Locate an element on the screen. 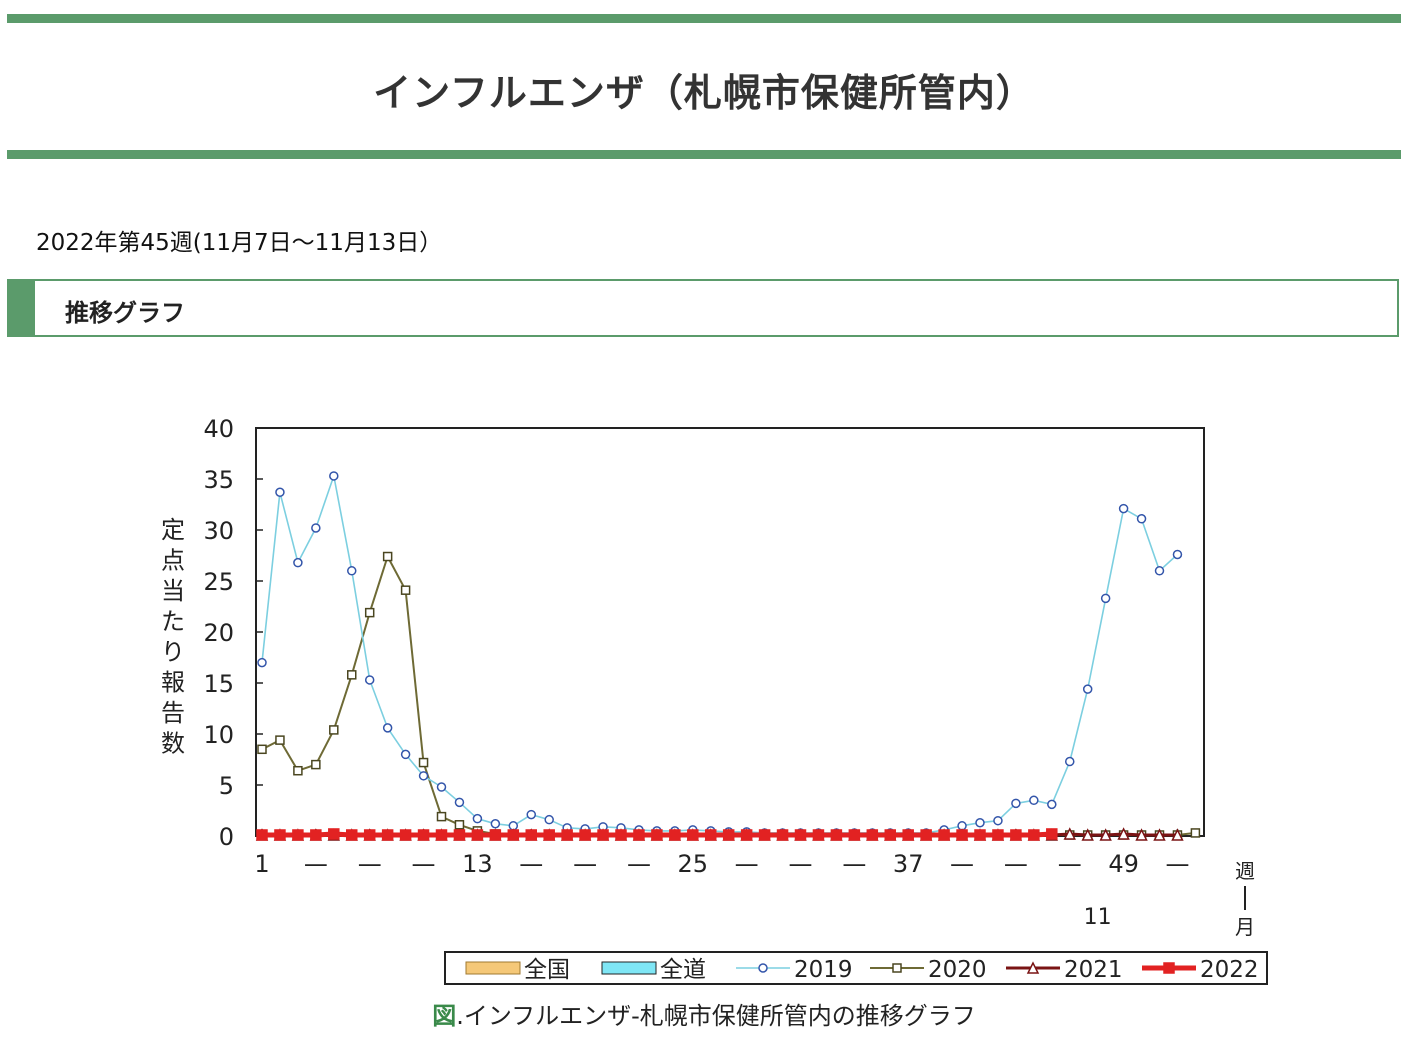 The width and height of the screenshot is (1420, 1062). y-axis-ticks: 0 5 10 15 20 25 30 35 40 is located at coordinates (233, 633).